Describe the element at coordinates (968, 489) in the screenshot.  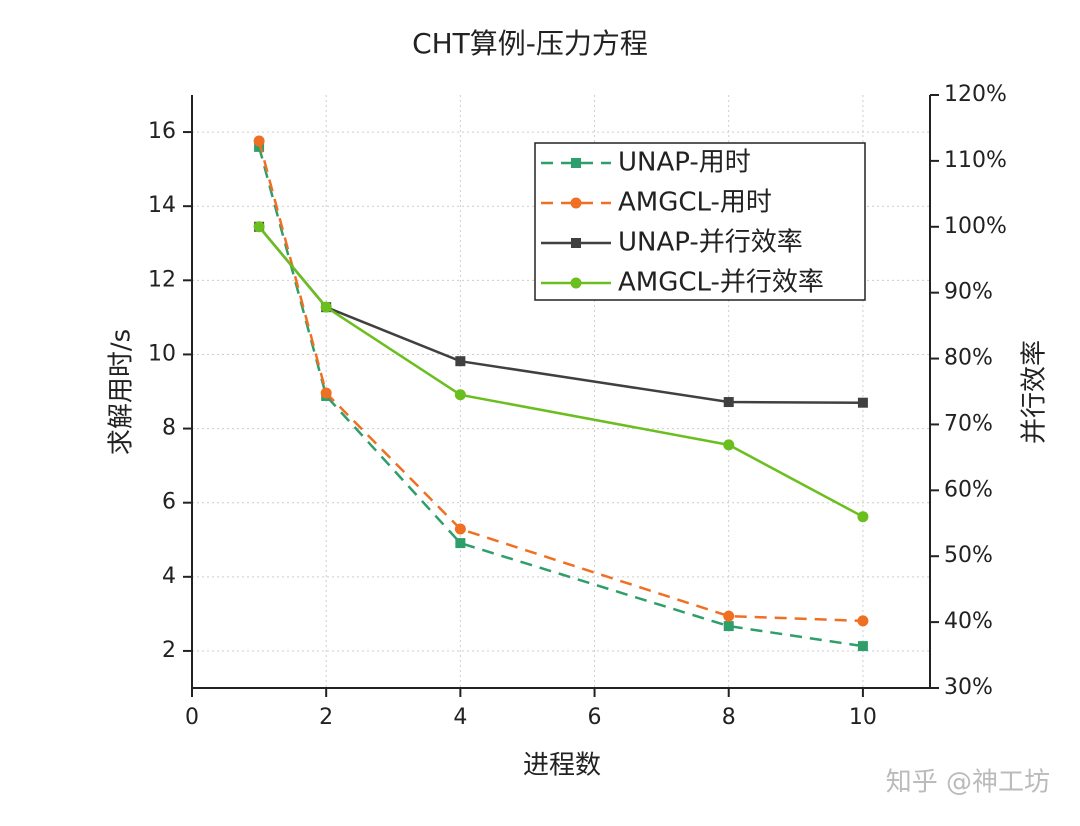
I see `y2-tick-label: 60%` at that location.